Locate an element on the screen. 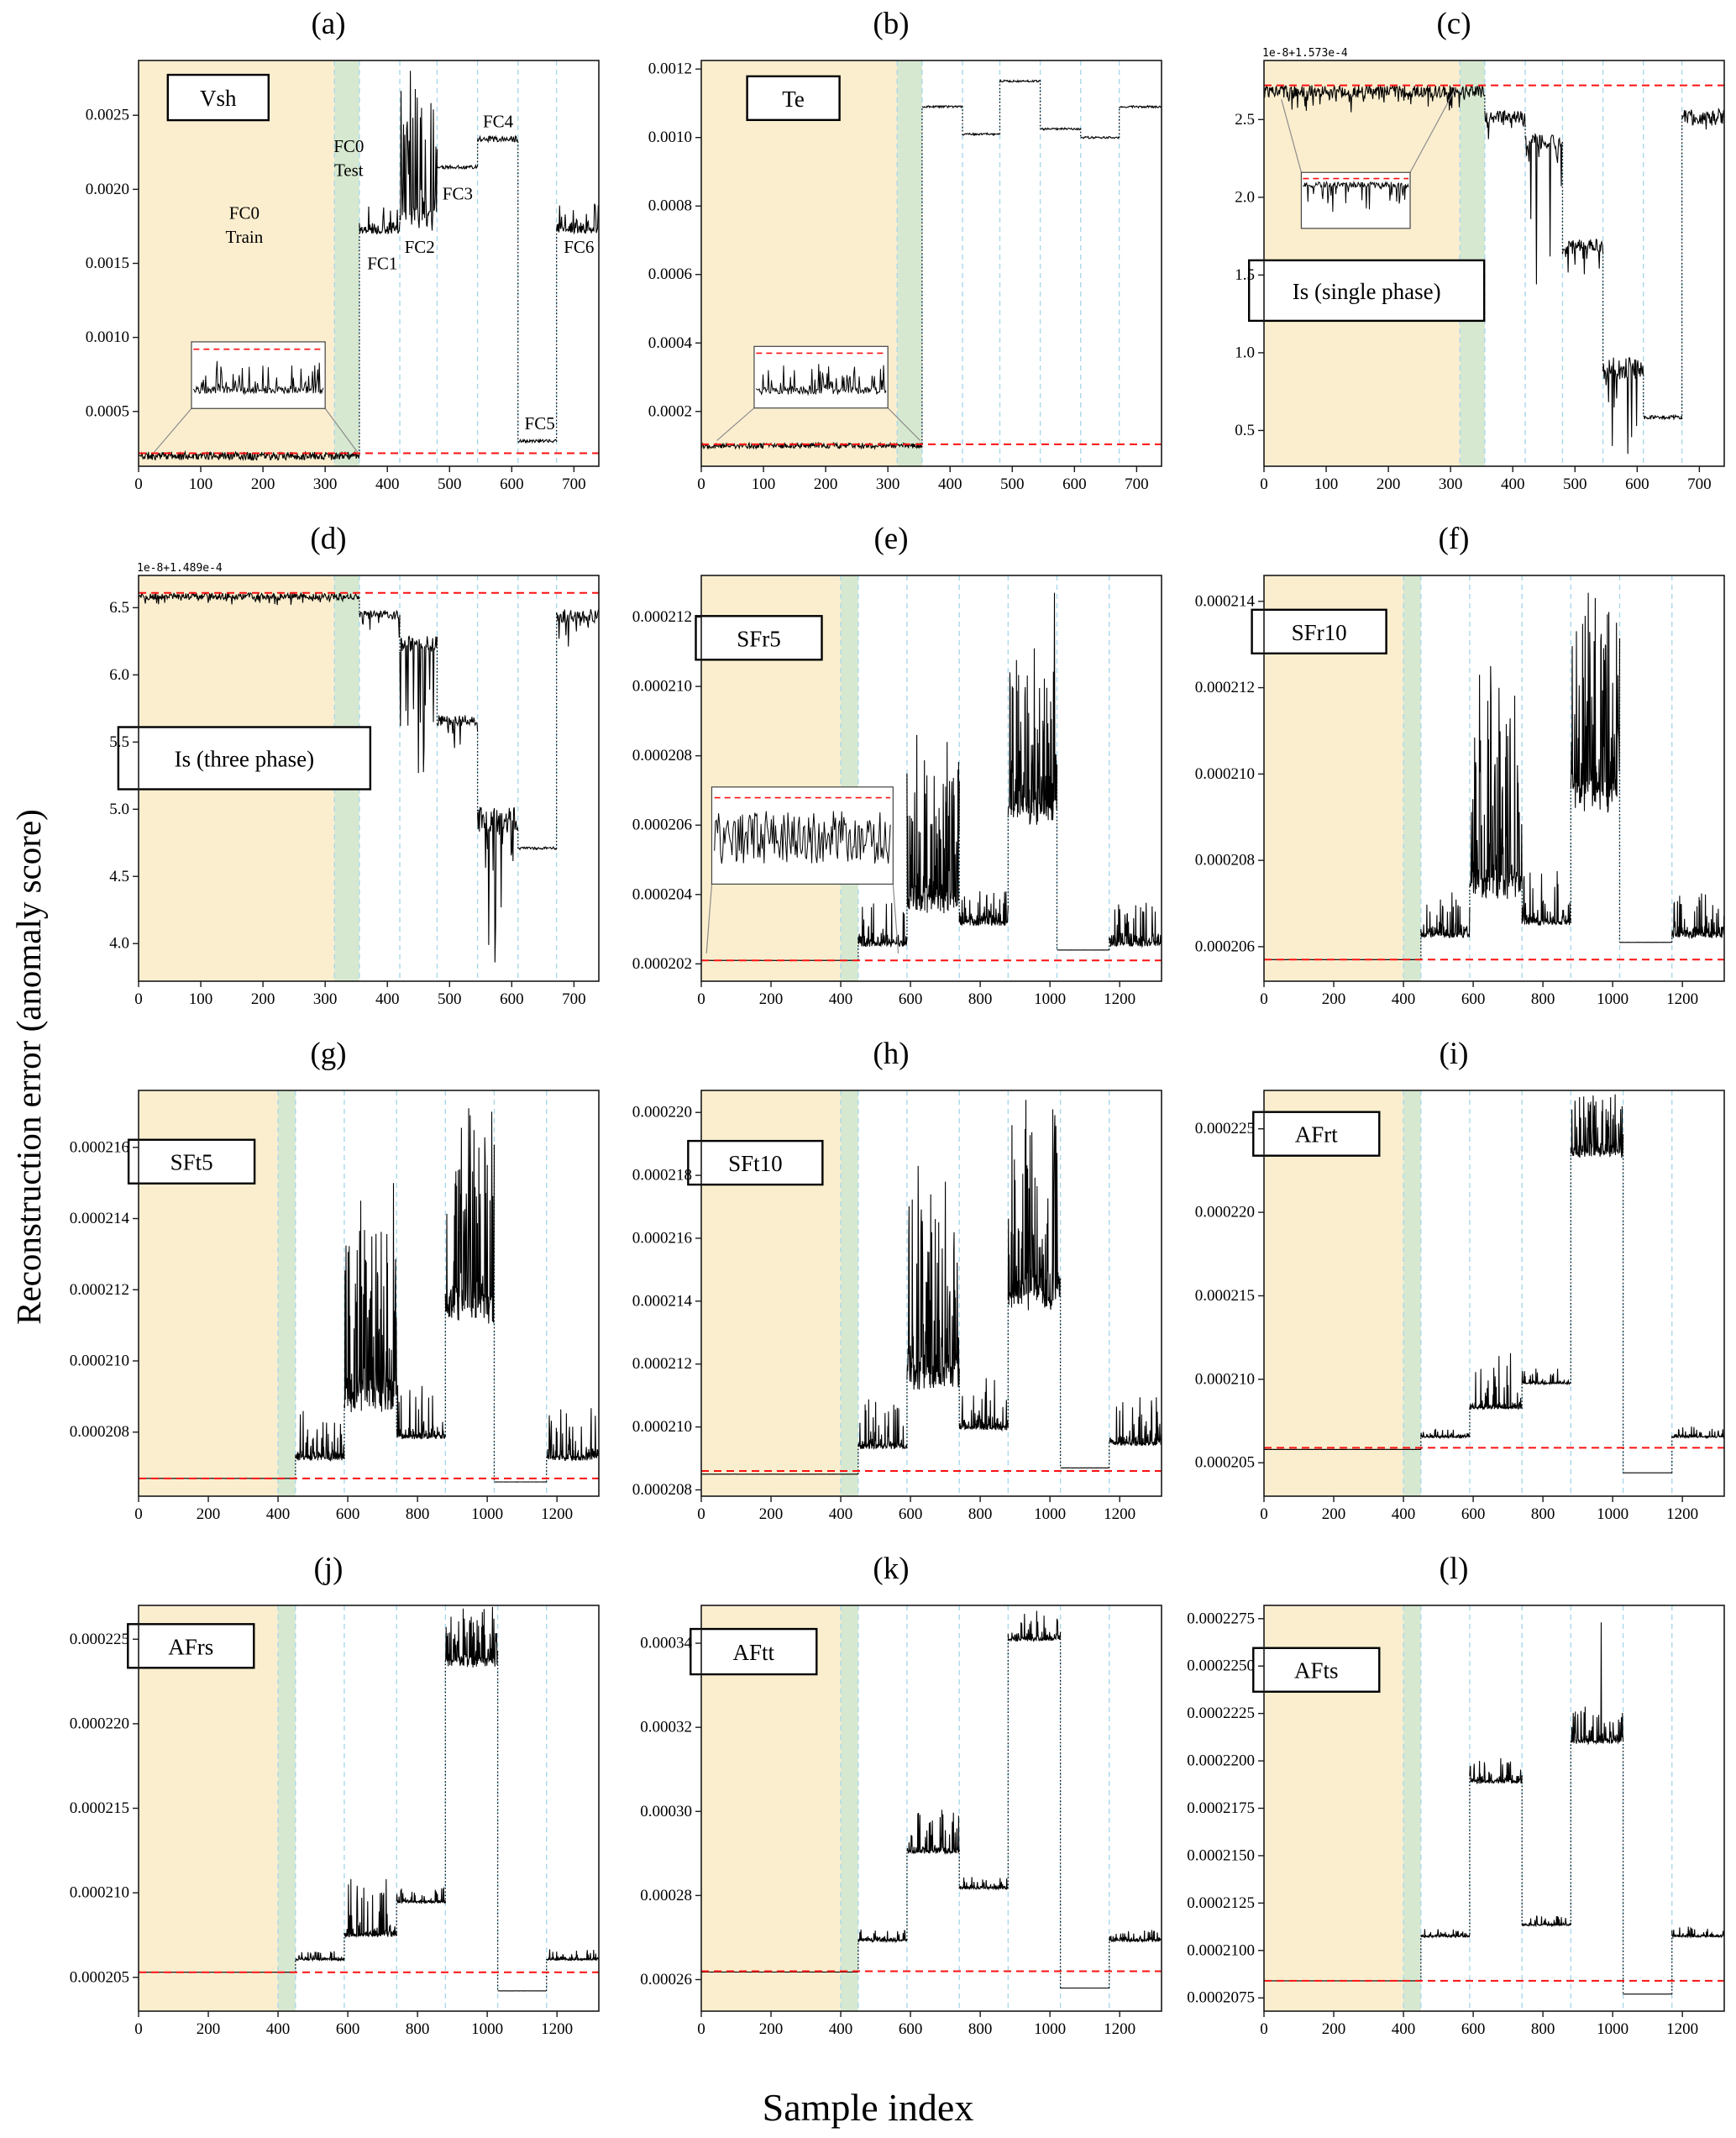 This screenshot has width=1736, height=2138. y-axis-label: Reconstruction error (anomaly score) is located at coordinates (28, 1067).